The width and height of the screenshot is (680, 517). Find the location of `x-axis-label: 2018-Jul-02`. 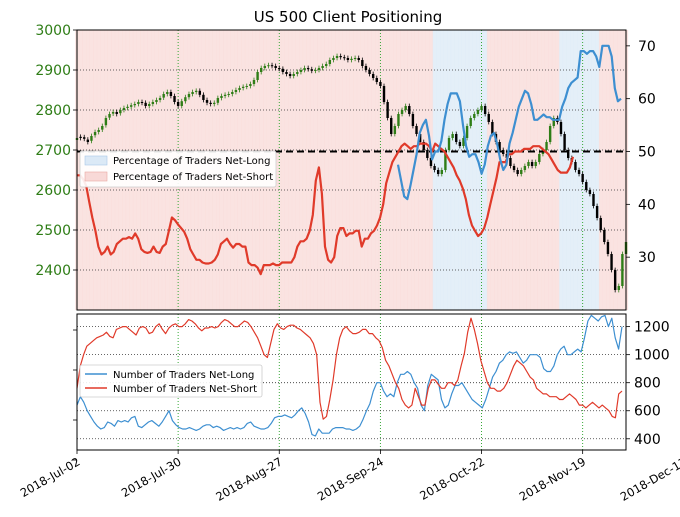

x-axis-label: 2018-Jul-02 is located at coordinates (50, 476).